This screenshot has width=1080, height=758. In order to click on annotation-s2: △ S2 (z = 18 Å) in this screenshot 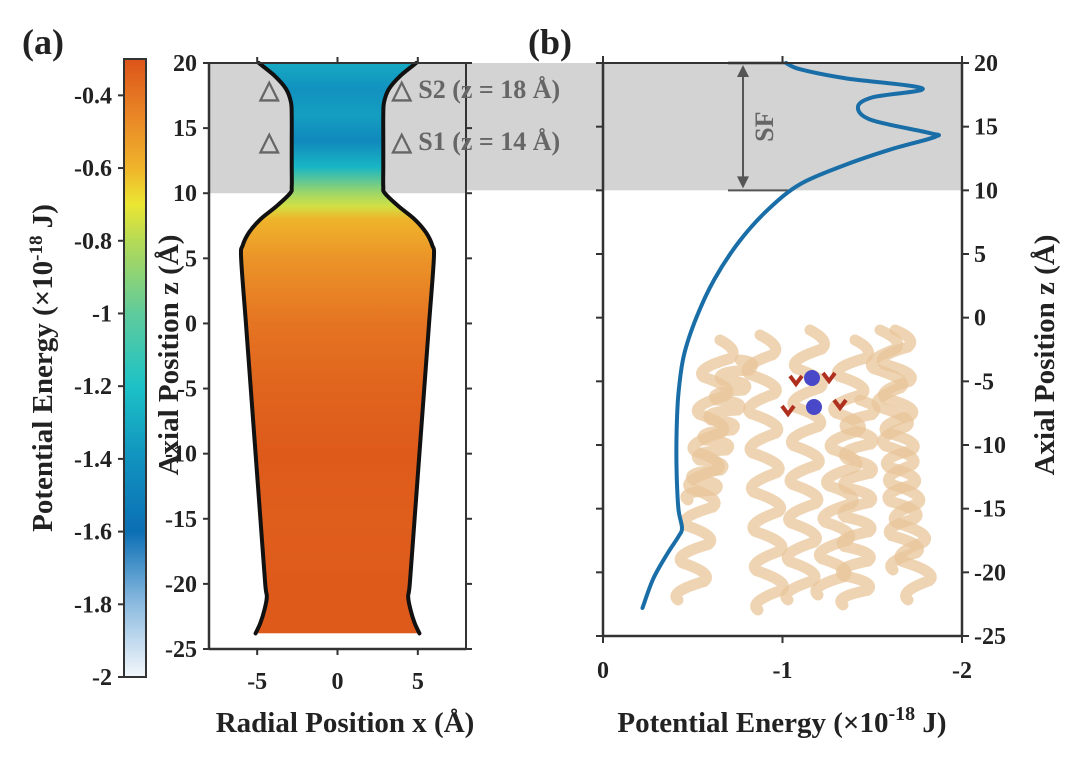, I will do `click(475, 89)`.